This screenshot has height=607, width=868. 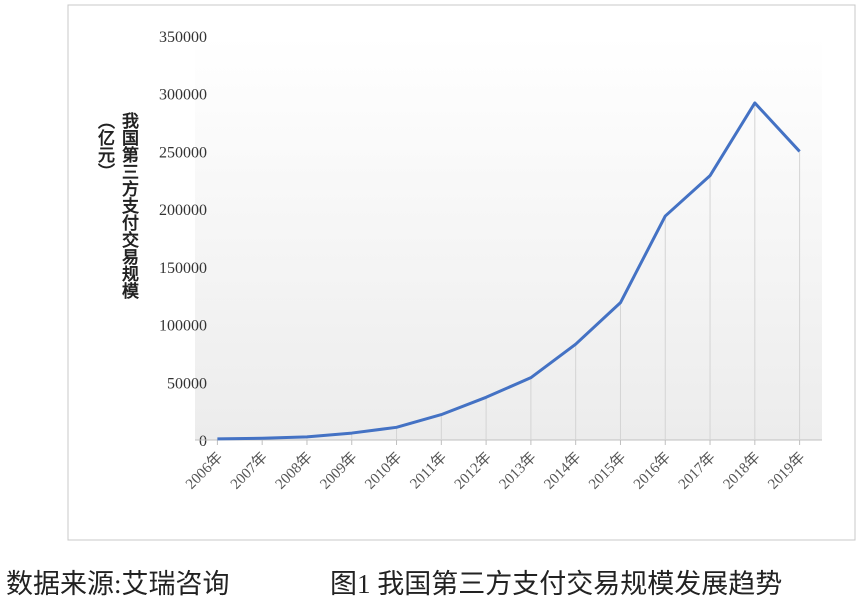 I want to click on y-axis-label-box: 我国第三方支付交易规模（亿元）, so click(x=116, y=205).